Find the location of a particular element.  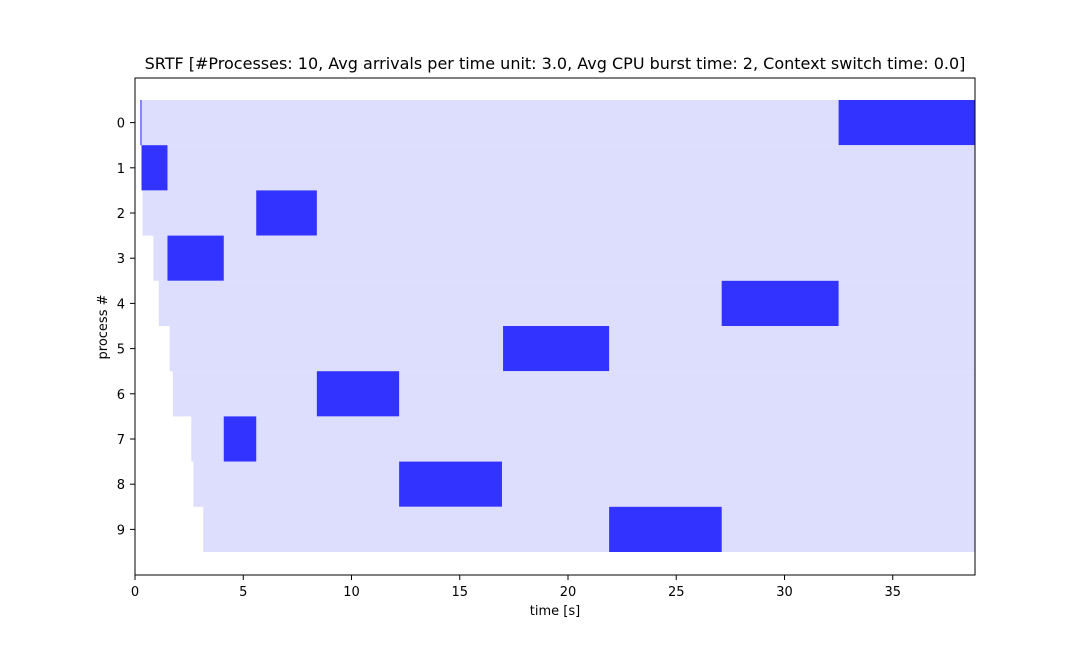

x-tick-label: 20 is located at coordinates (568, 592).